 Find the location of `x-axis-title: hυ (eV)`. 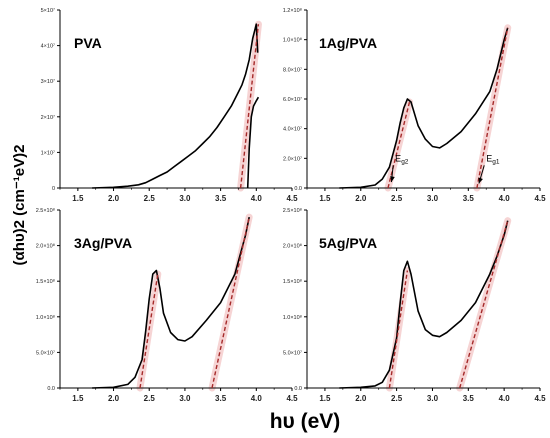

x-axis-title: hυ (eV) is located at coordinates (305, 421).